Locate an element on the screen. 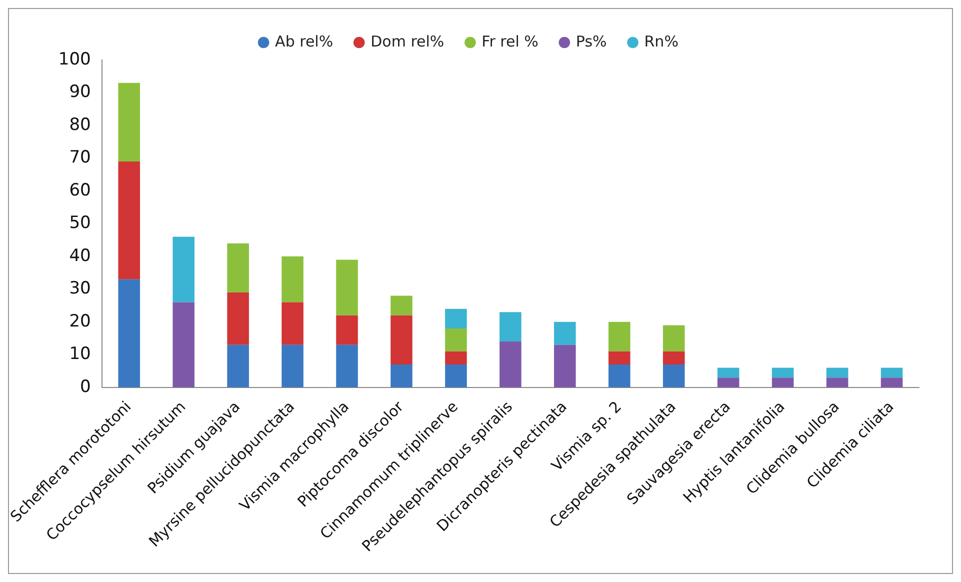  y-tick-label: 80 is located at coordinates (80, 124).